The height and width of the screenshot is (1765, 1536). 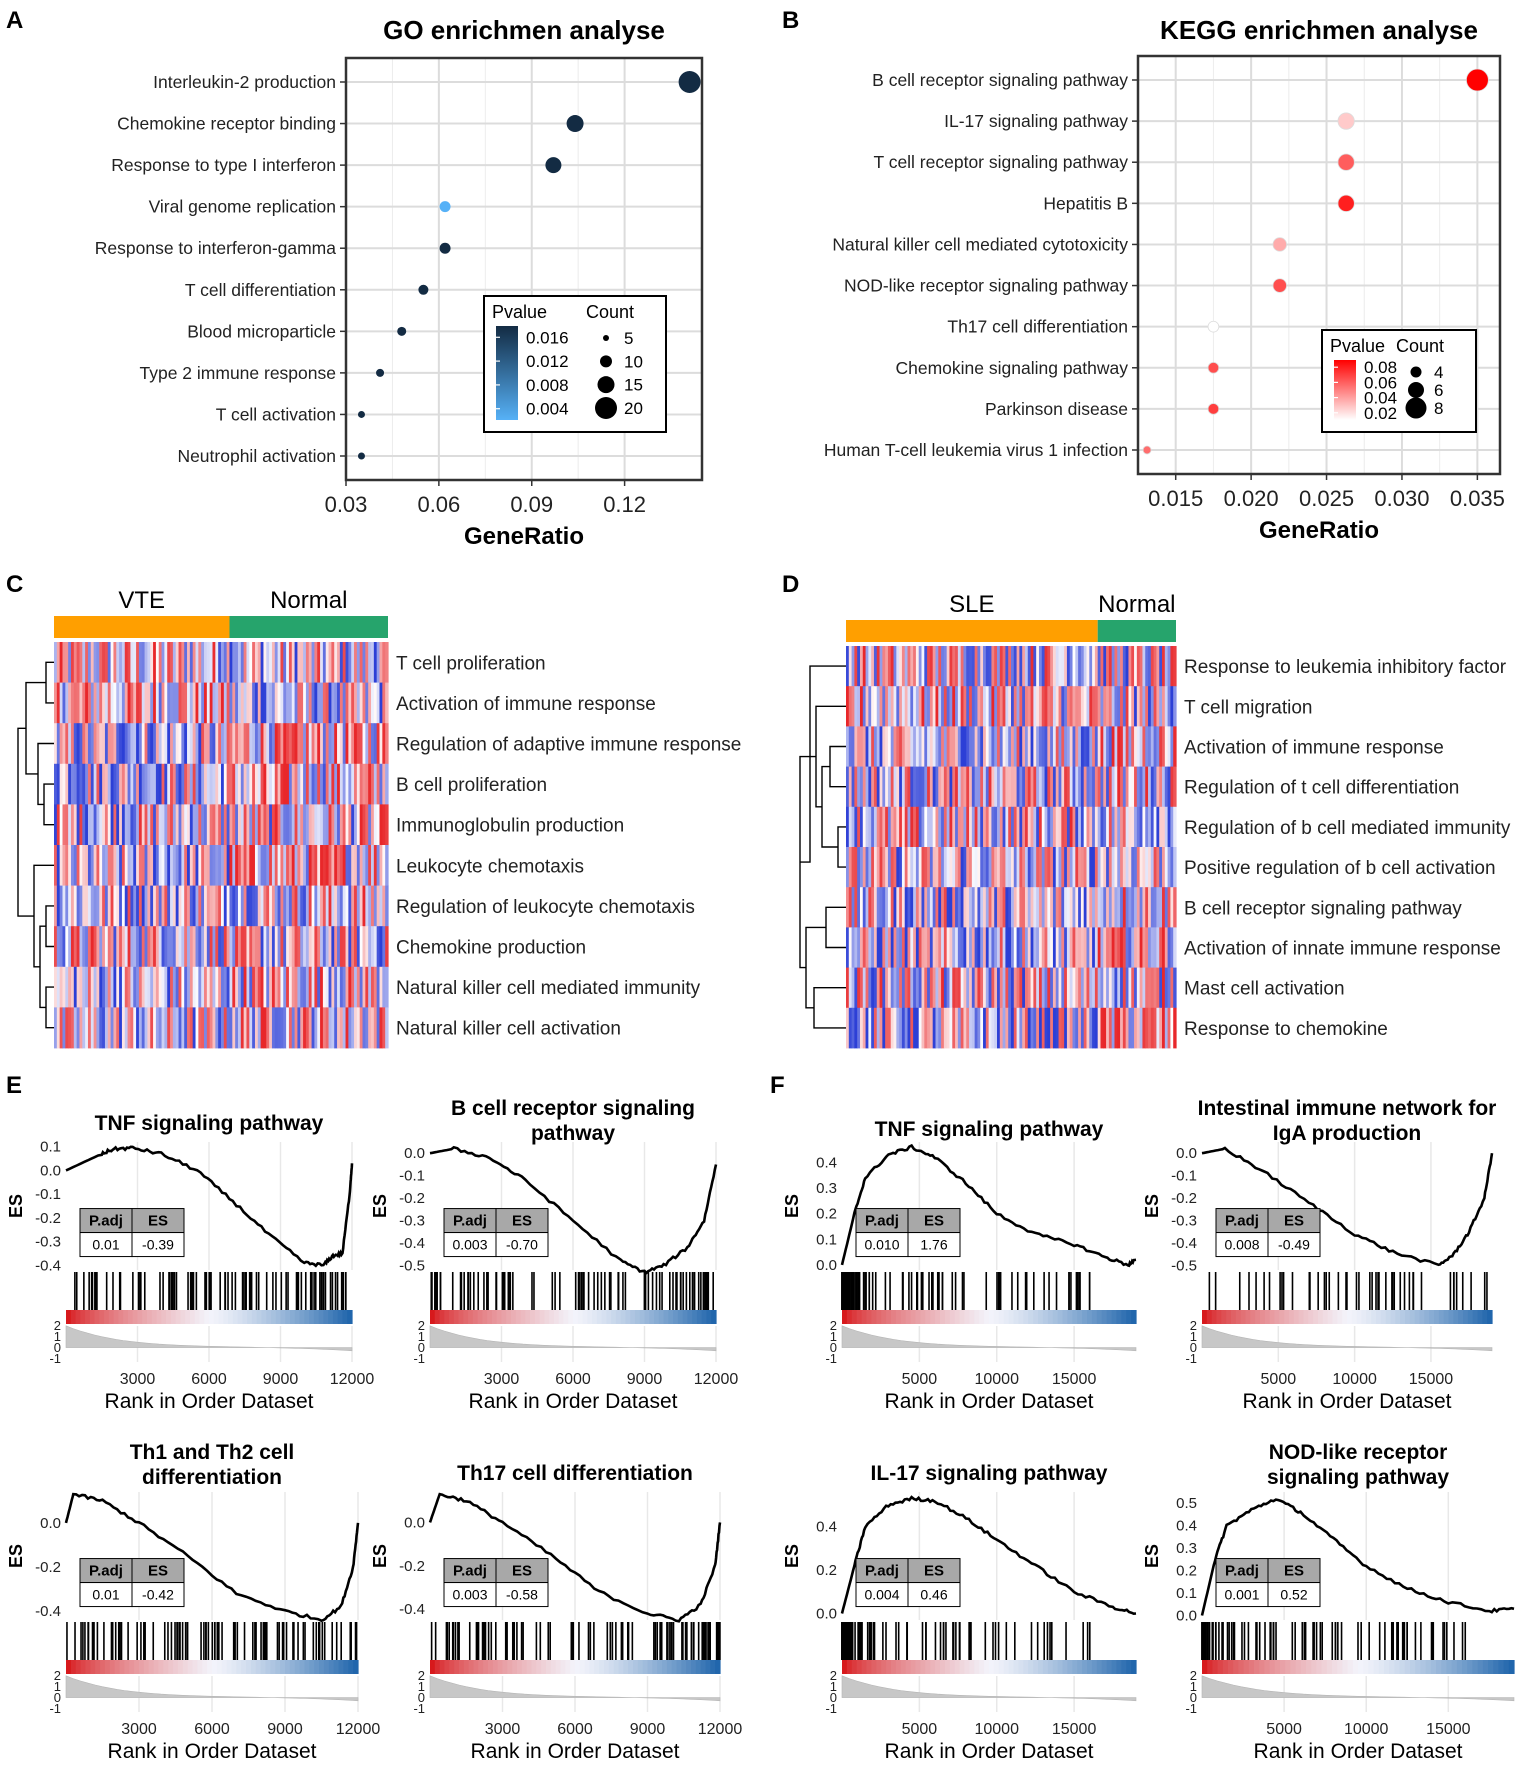 I want to click on y-tick-label: -0.4, so click(x=48, y=1611).